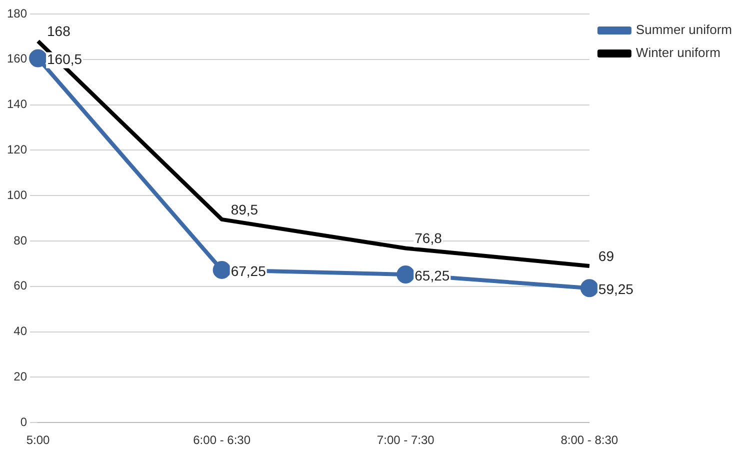 The width and height of the screenshot is (748, 457). I want to click on y-tick-label: 100, so click(17, 195).